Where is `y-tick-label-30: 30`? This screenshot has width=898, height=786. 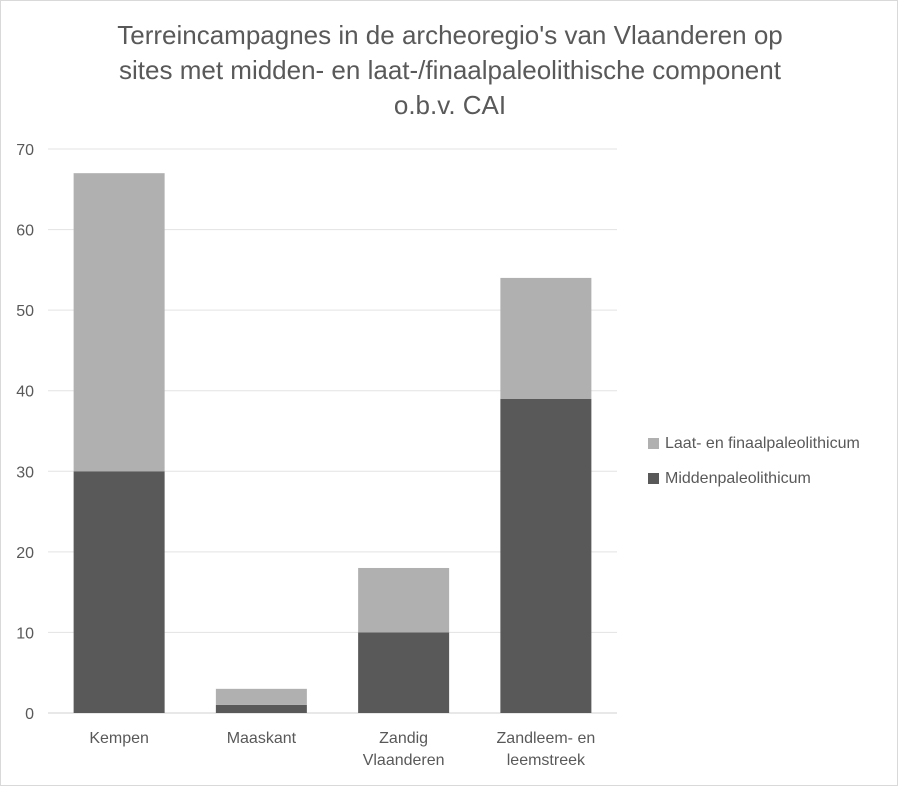 y-tick-label-30: 30 is located at coordinates (25, 472).